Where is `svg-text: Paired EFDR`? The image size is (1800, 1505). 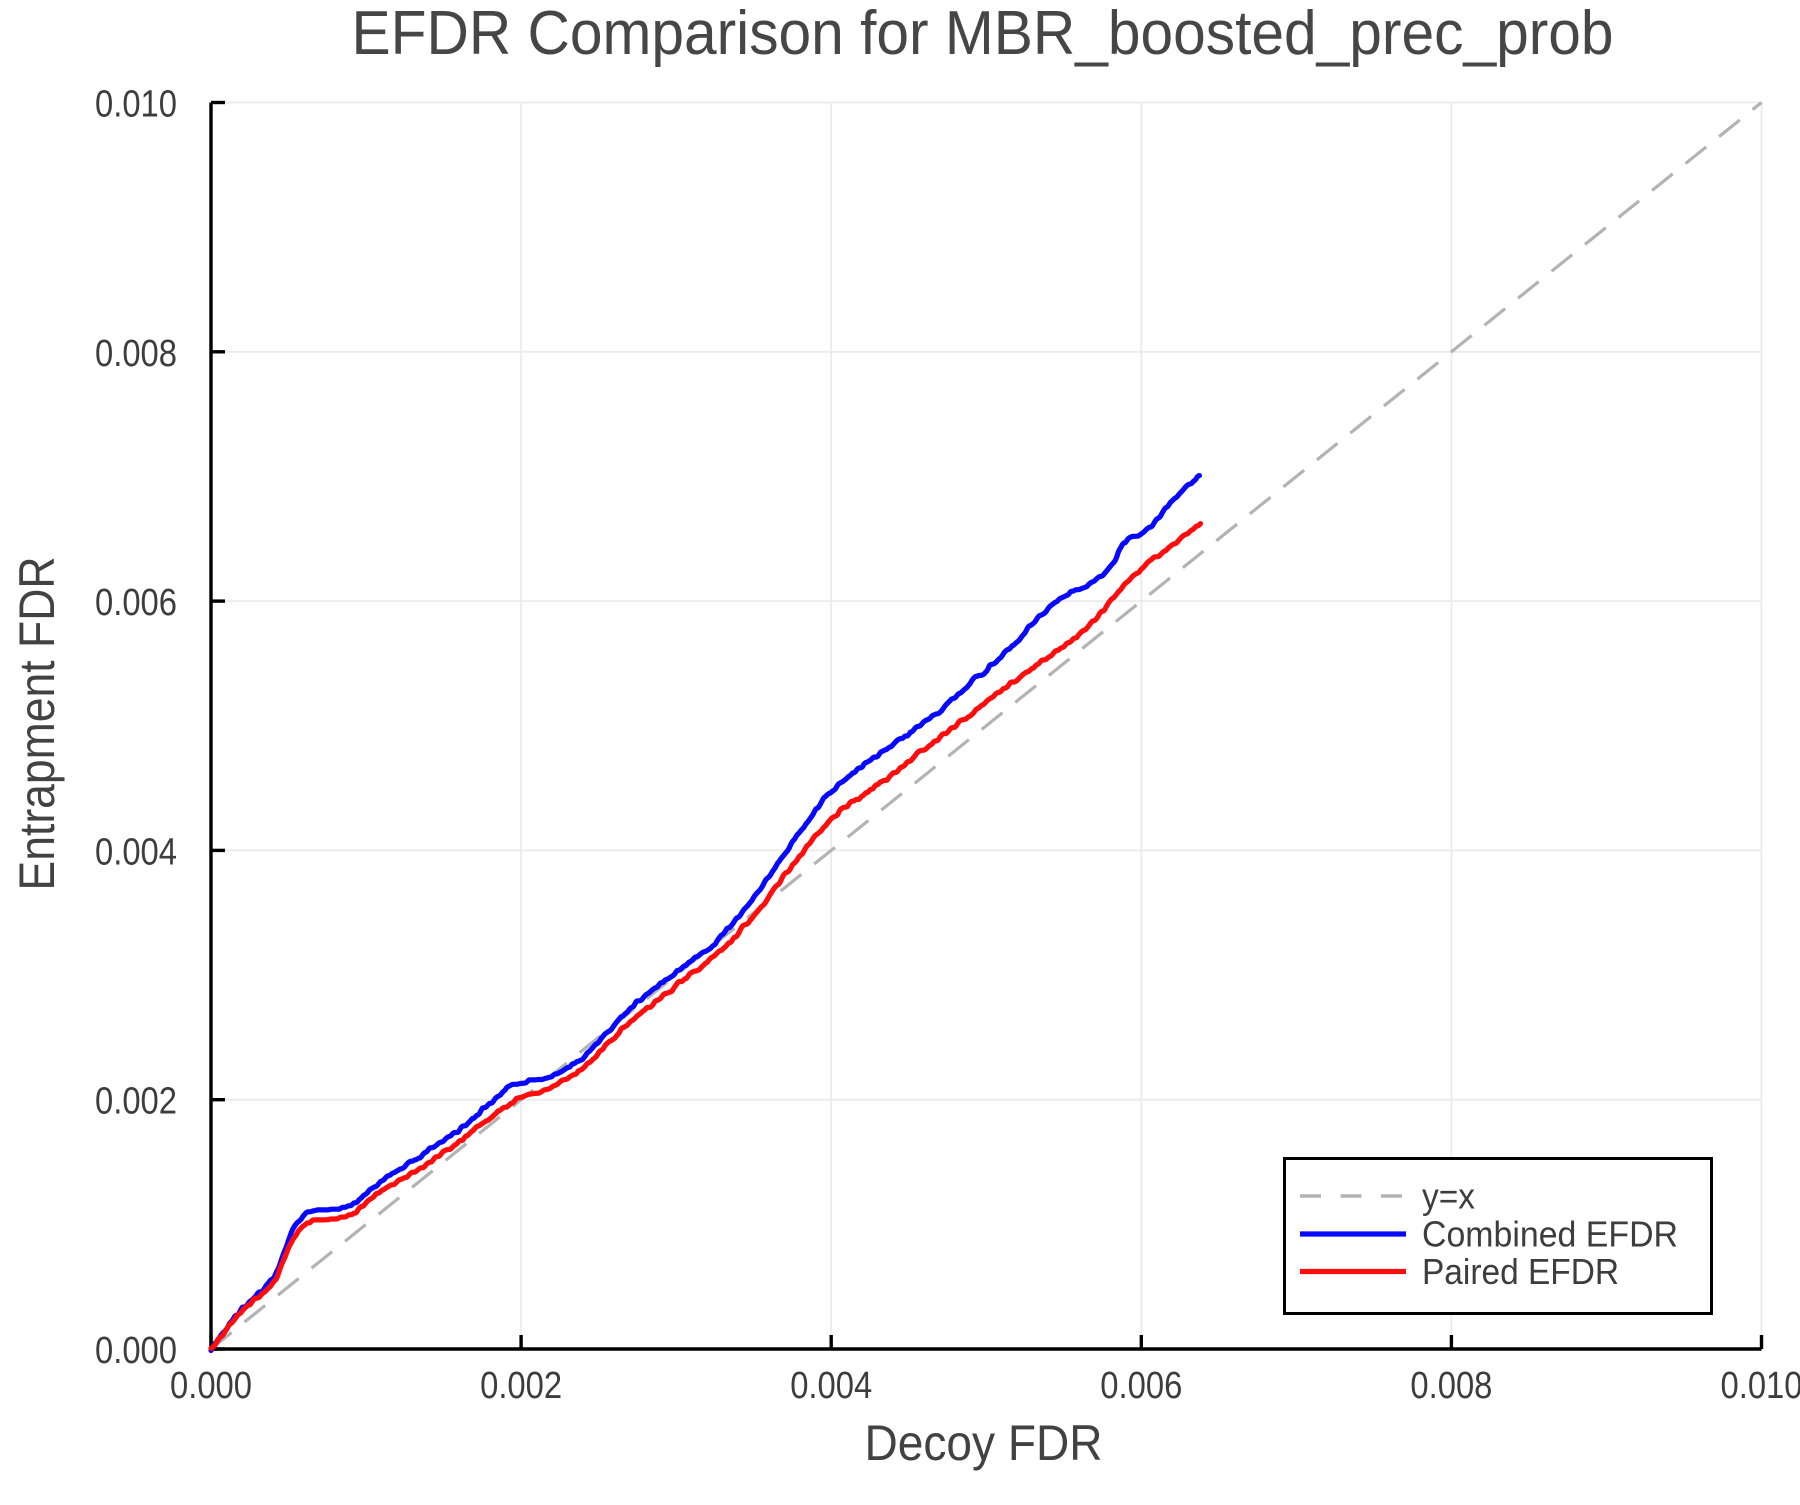
svg-text: Paired EFDR is located at coordinates (1520, 1271).